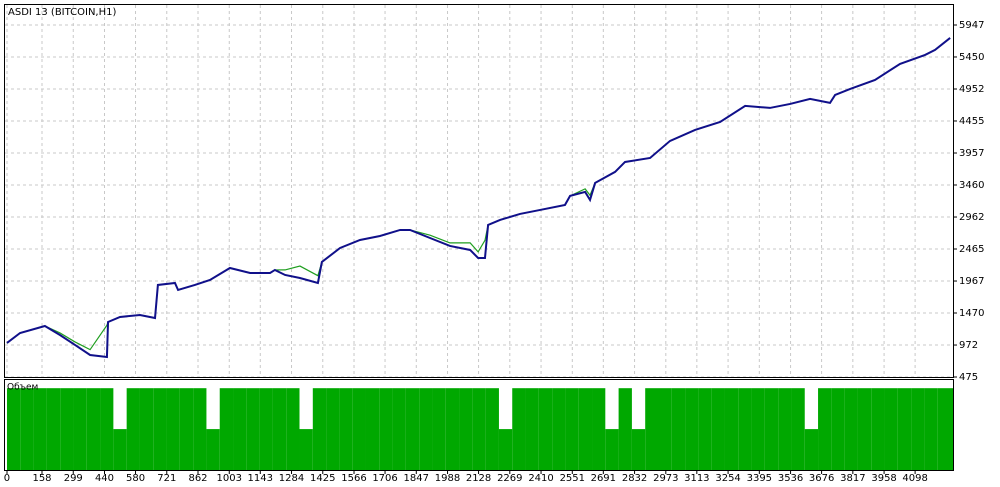 The height and width of the screenshot is (487, 1000). Describe the element at coordinates (852, 478) in the screenshot. I see `x-tick-label: 3817` at that location.